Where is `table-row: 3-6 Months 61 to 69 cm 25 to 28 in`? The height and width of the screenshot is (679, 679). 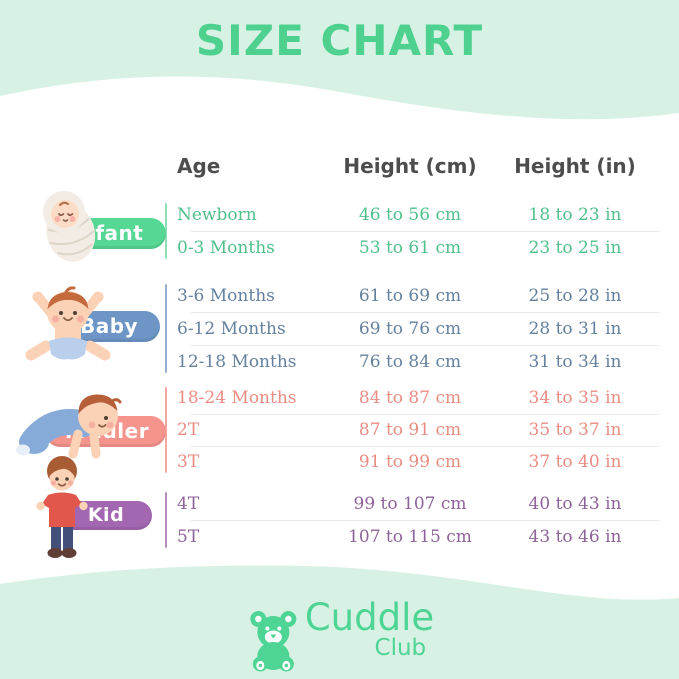 table-row: 3-6 Months 61 to 69 cm 25 to 28 in is located at coordinates (412, 295).